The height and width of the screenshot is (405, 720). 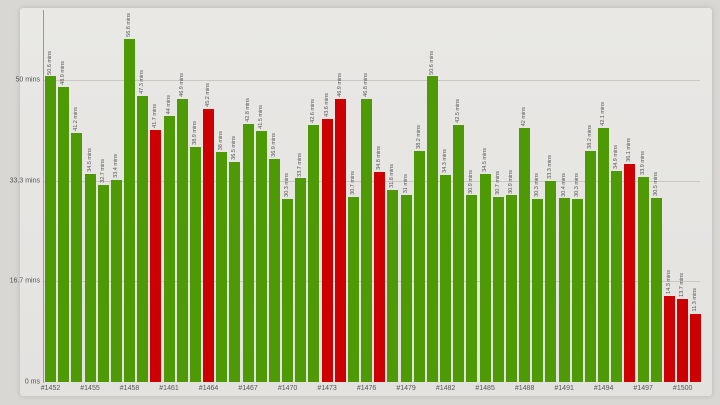 What do you see at coordinates (432, 216) in the screenshot?
I see `bar-build-1481: 50.6 mins` at bounding box center [432, 216].